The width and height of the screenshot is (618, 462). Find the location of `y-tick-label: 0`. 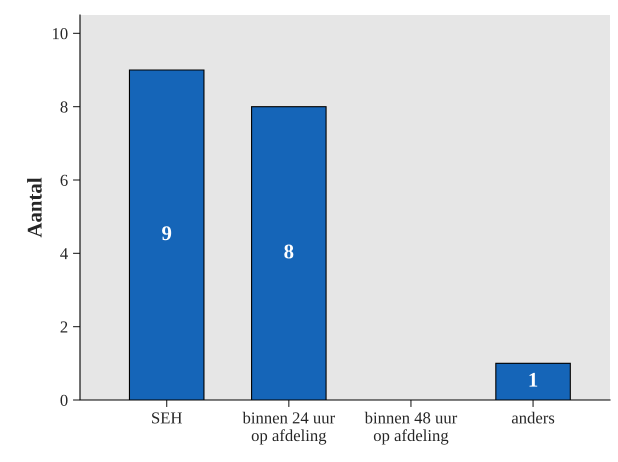

y-tick-label: 0 is located at coordinates (64, 400).